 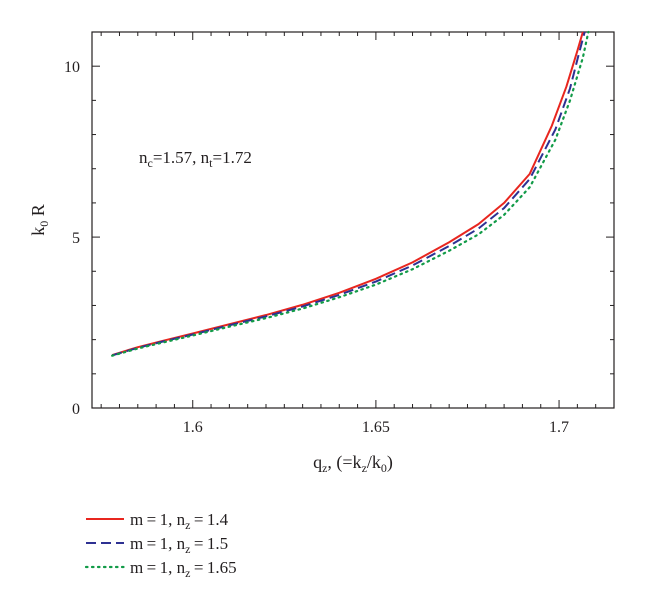 I want to click on legend-label: m = 1, nz = 1.4, so click(x=179, y=521).